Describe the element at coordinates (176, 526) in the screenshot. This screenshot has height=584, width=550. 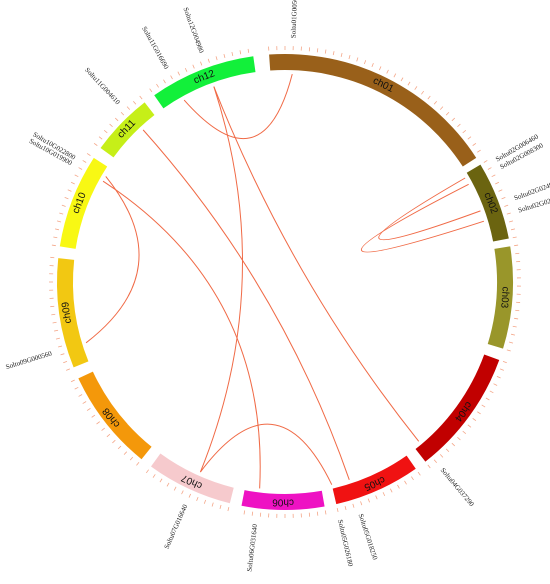
I see `gene-label: Soltu07G016640` at that location.